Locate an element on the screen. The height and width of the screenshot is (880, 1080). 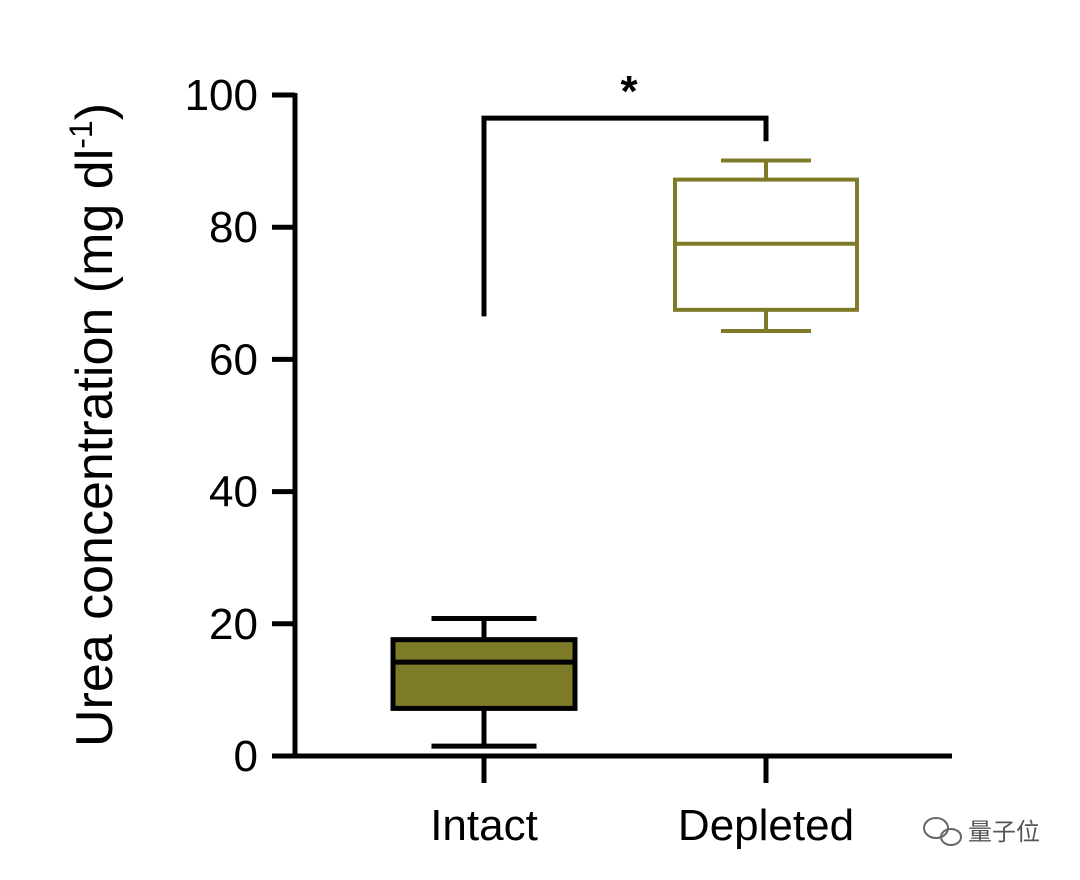
significance-bracket-line is located at coordinates (625, 216).